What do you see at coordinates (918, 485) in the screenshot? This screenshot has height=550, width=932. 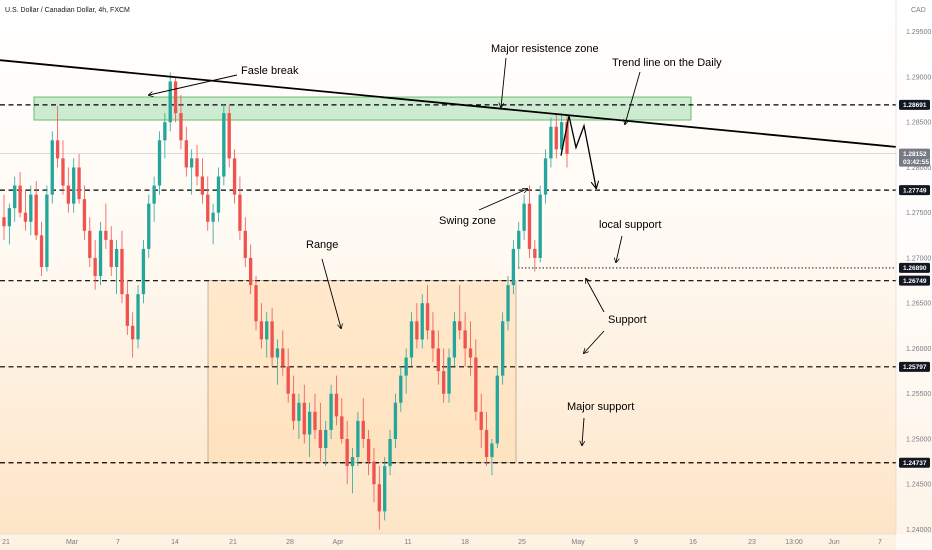 I see `price-tick-label: 1.24500` at bounding box center [918, 485].